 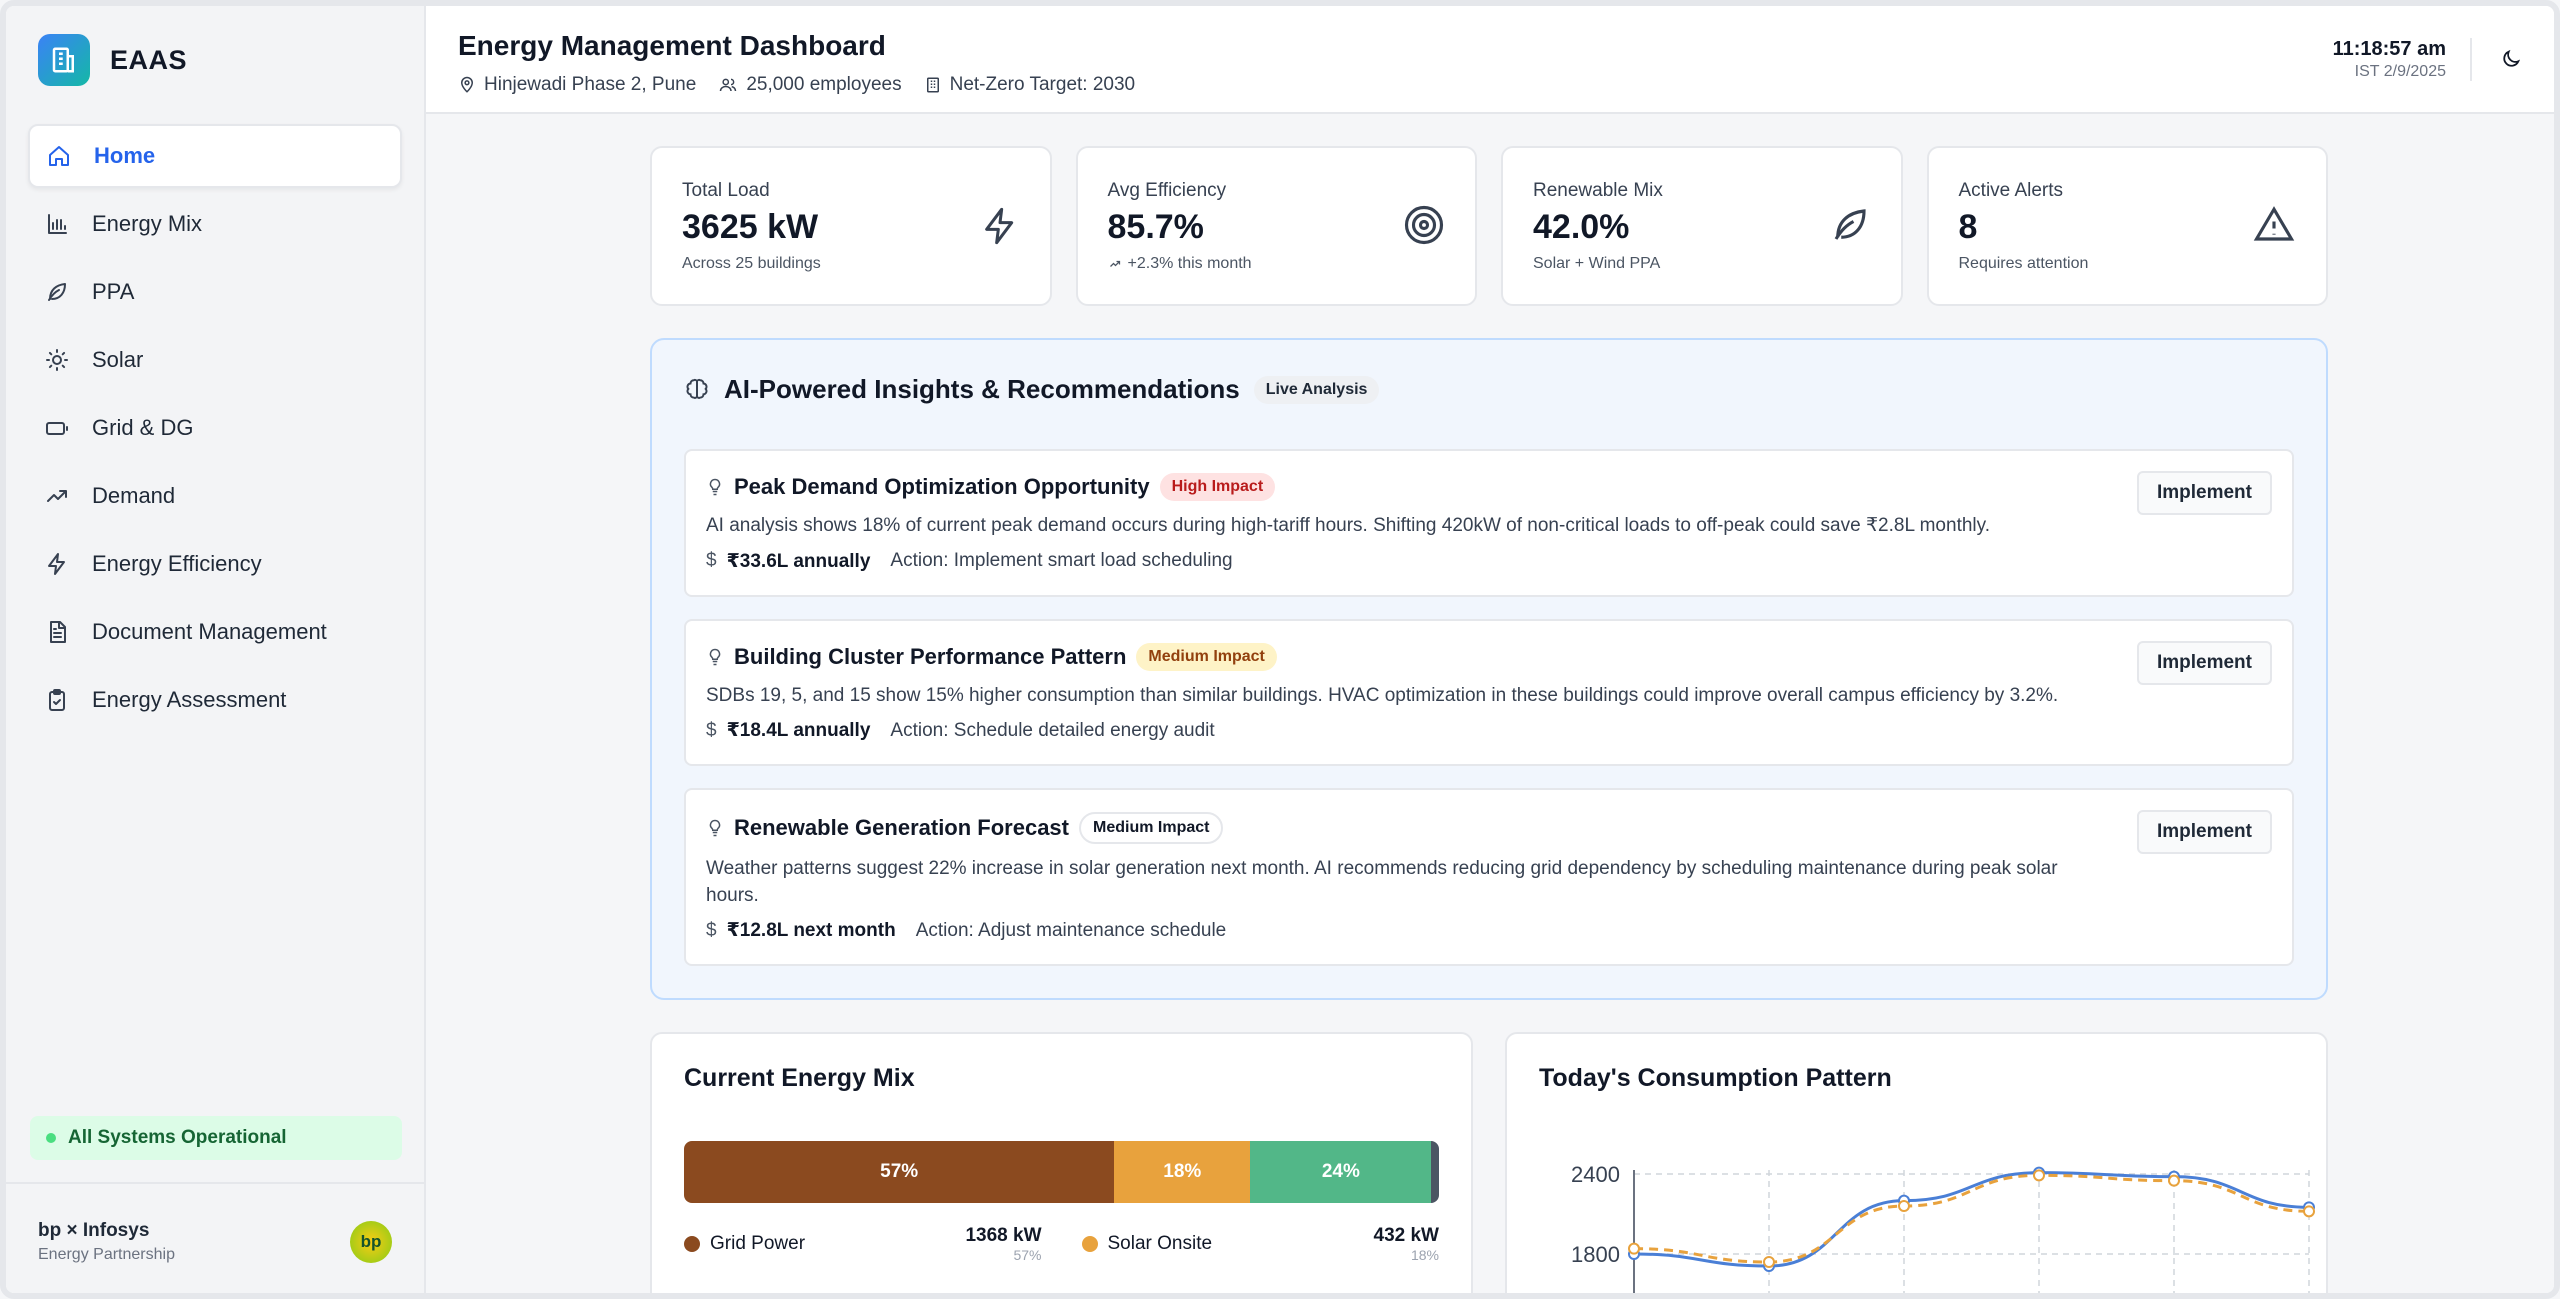 What do you see at coordinates (2011, 190) in the screenshot?
I see `kpi-label: Active Alerts` at bounding box center [2011, 190].